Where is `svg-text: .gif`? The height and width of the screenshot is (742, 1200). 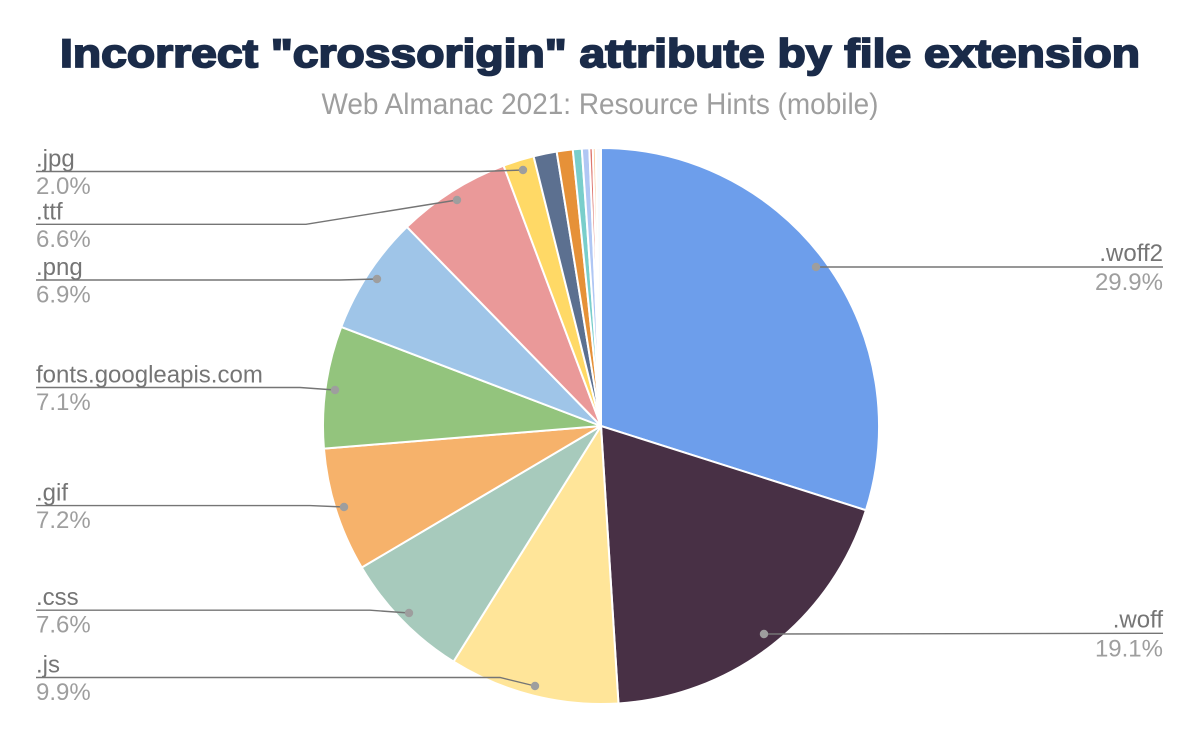 svg-text: .gif is located at coordinates (52, 493).